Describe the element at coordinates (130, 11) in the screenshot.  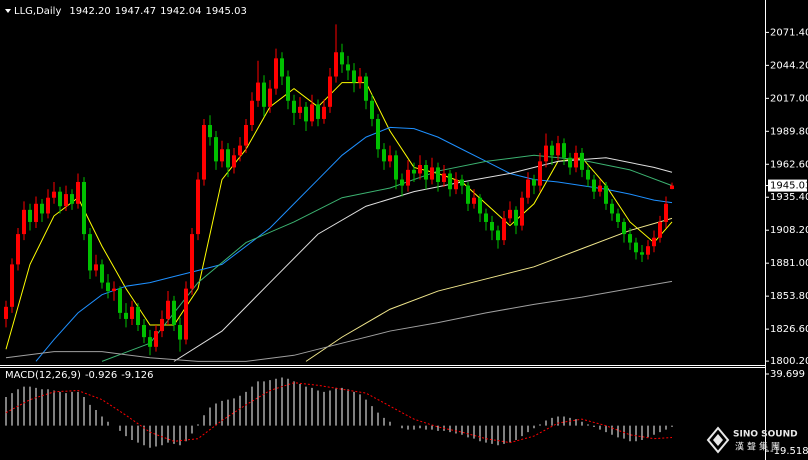
I see `header: LLG,Daily 1942.20 1947.47 1942.04 1945.03` at that location.